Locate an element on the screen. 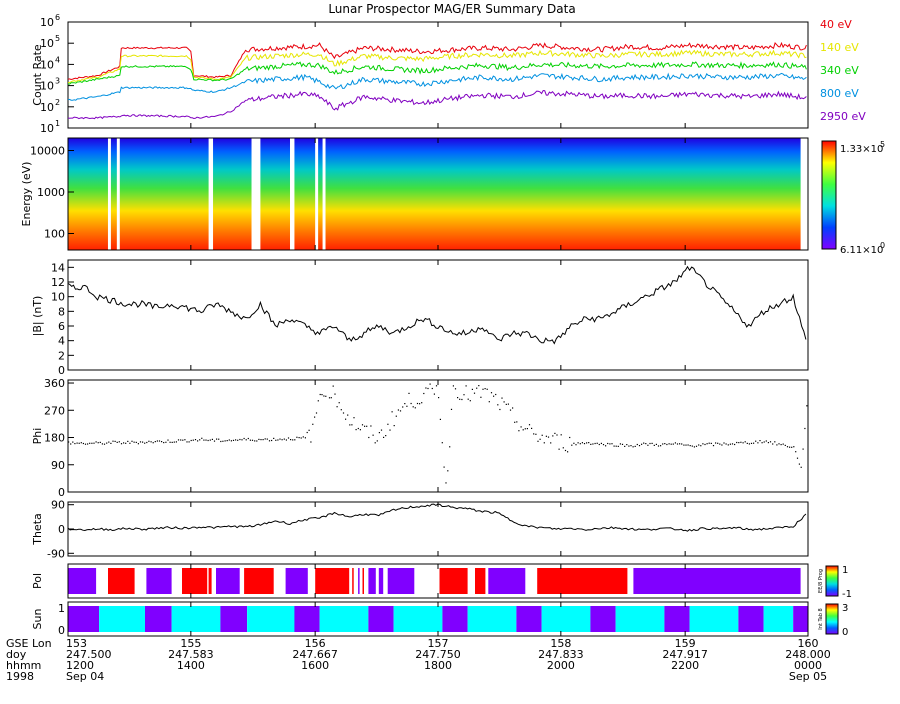  phi-ytick-label-1: 90 is located at coordinates (58, 465).